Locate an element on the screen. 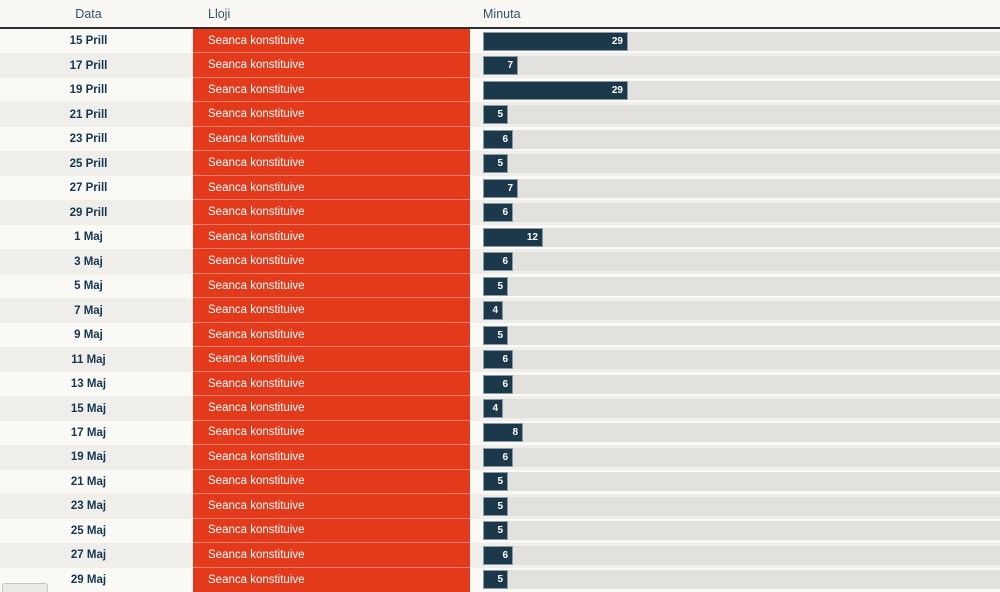 This screenshot has height=592, width=1000. date-cell: 19 Prill is located at coordinates (88, 90).